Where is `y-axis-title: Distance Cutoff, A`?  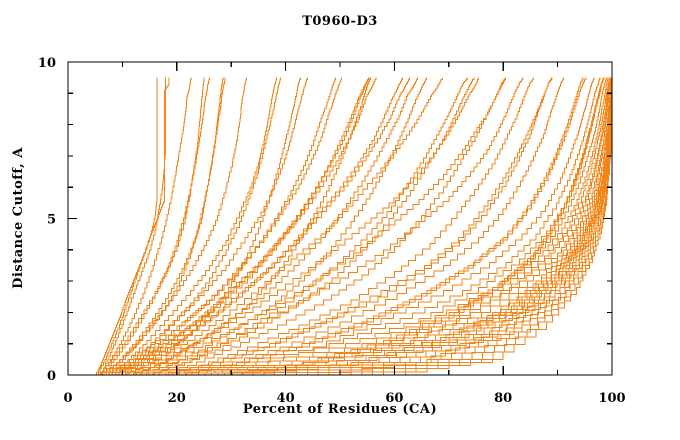
y-axis-title: Distance Cutoff, A is located at coordinates (18, 218).